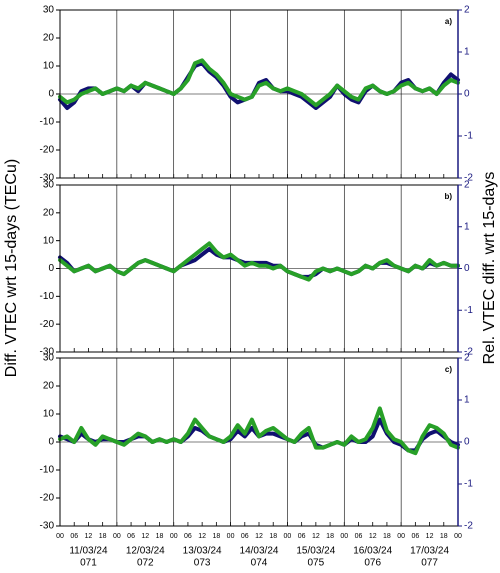 This screenshot has height=573, width=500. Describe the element at coordinates (315, 551) in the screenshot. I see `date-label: 15/03/24` at that location.